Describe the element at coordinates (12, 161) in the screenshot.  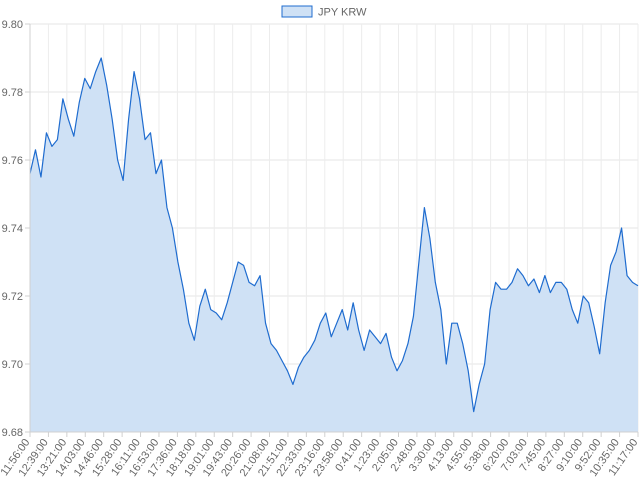
I see `y-tick-label: 9.76` at that location.